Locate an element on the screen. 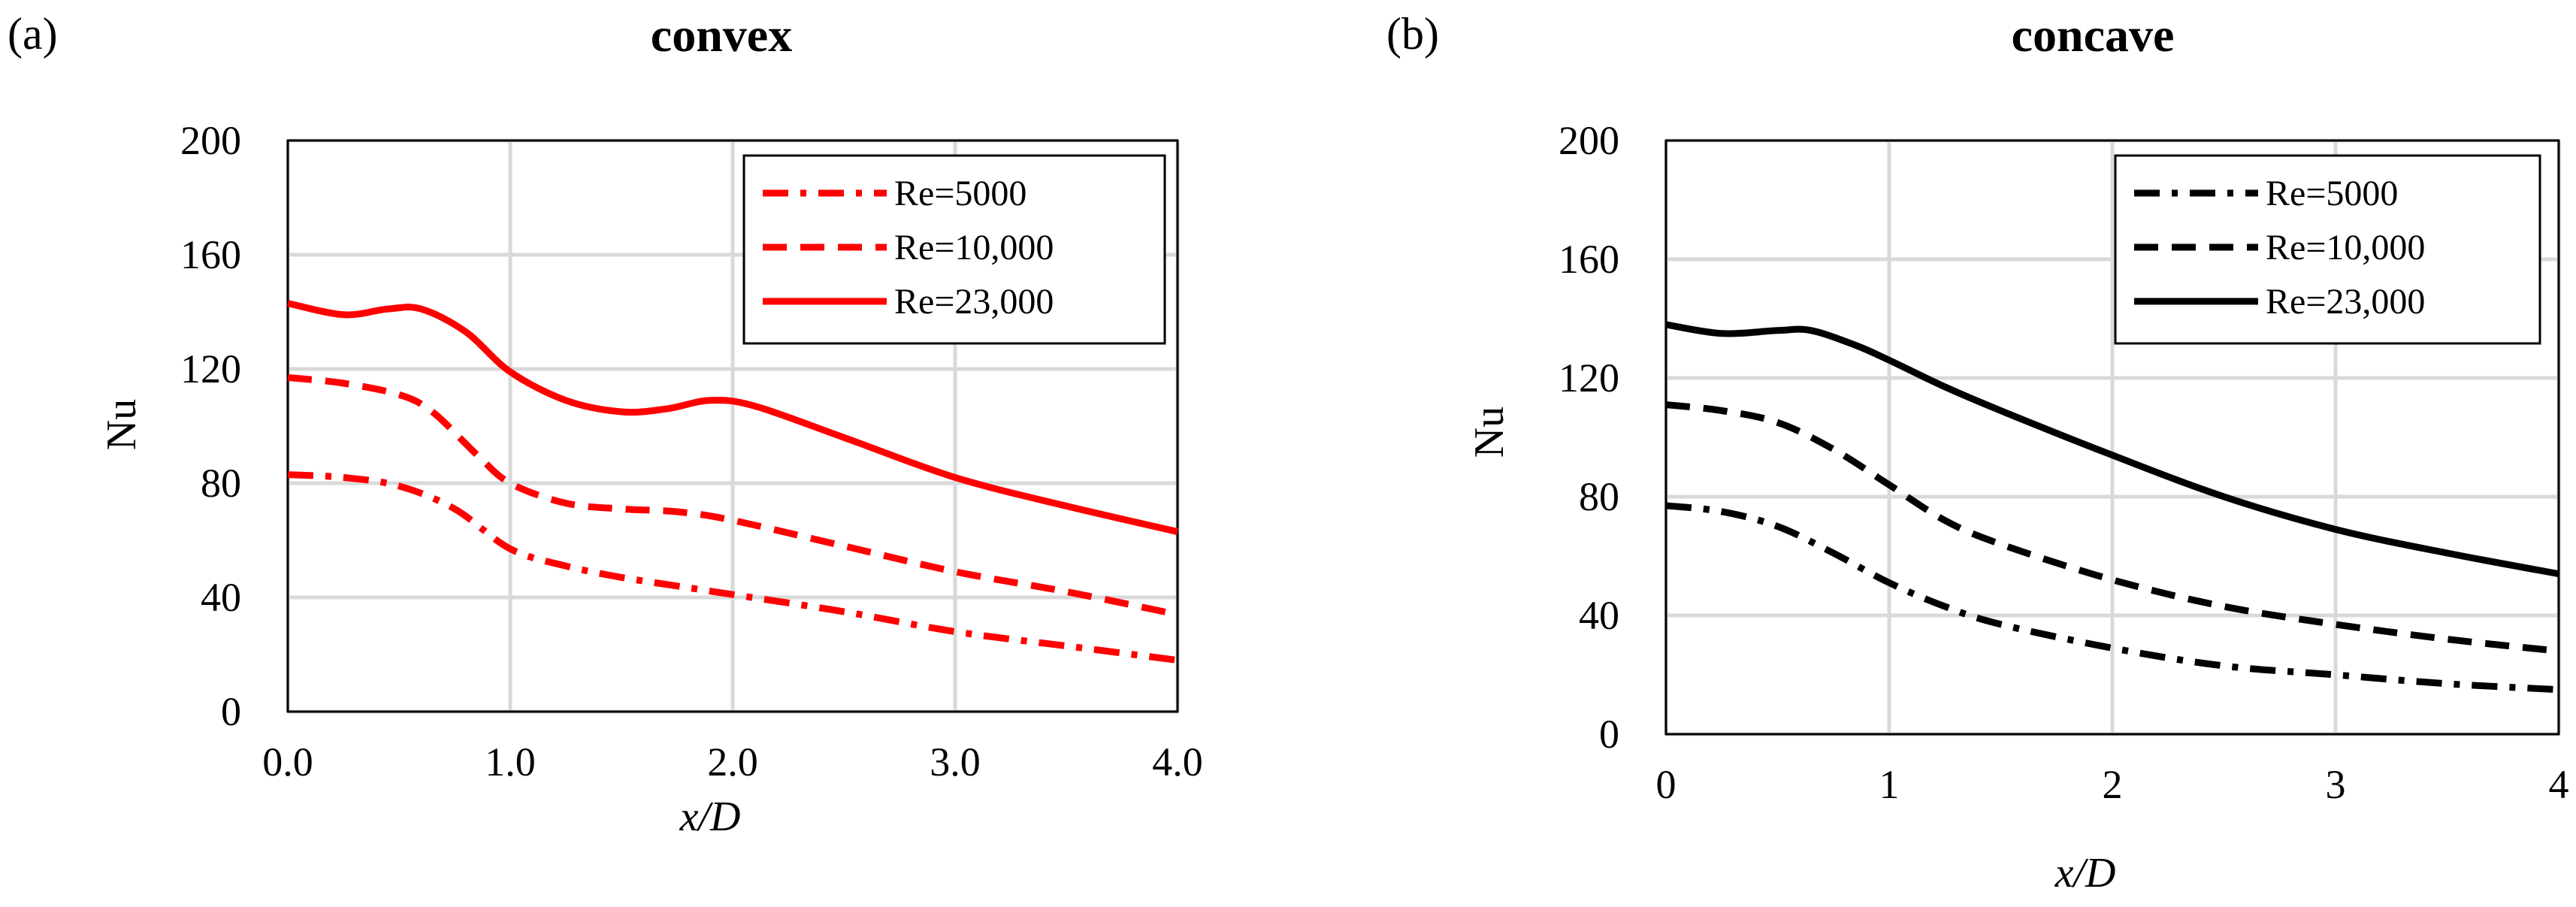  x-tick-label: 3 is located at coordinates (2336, 784).